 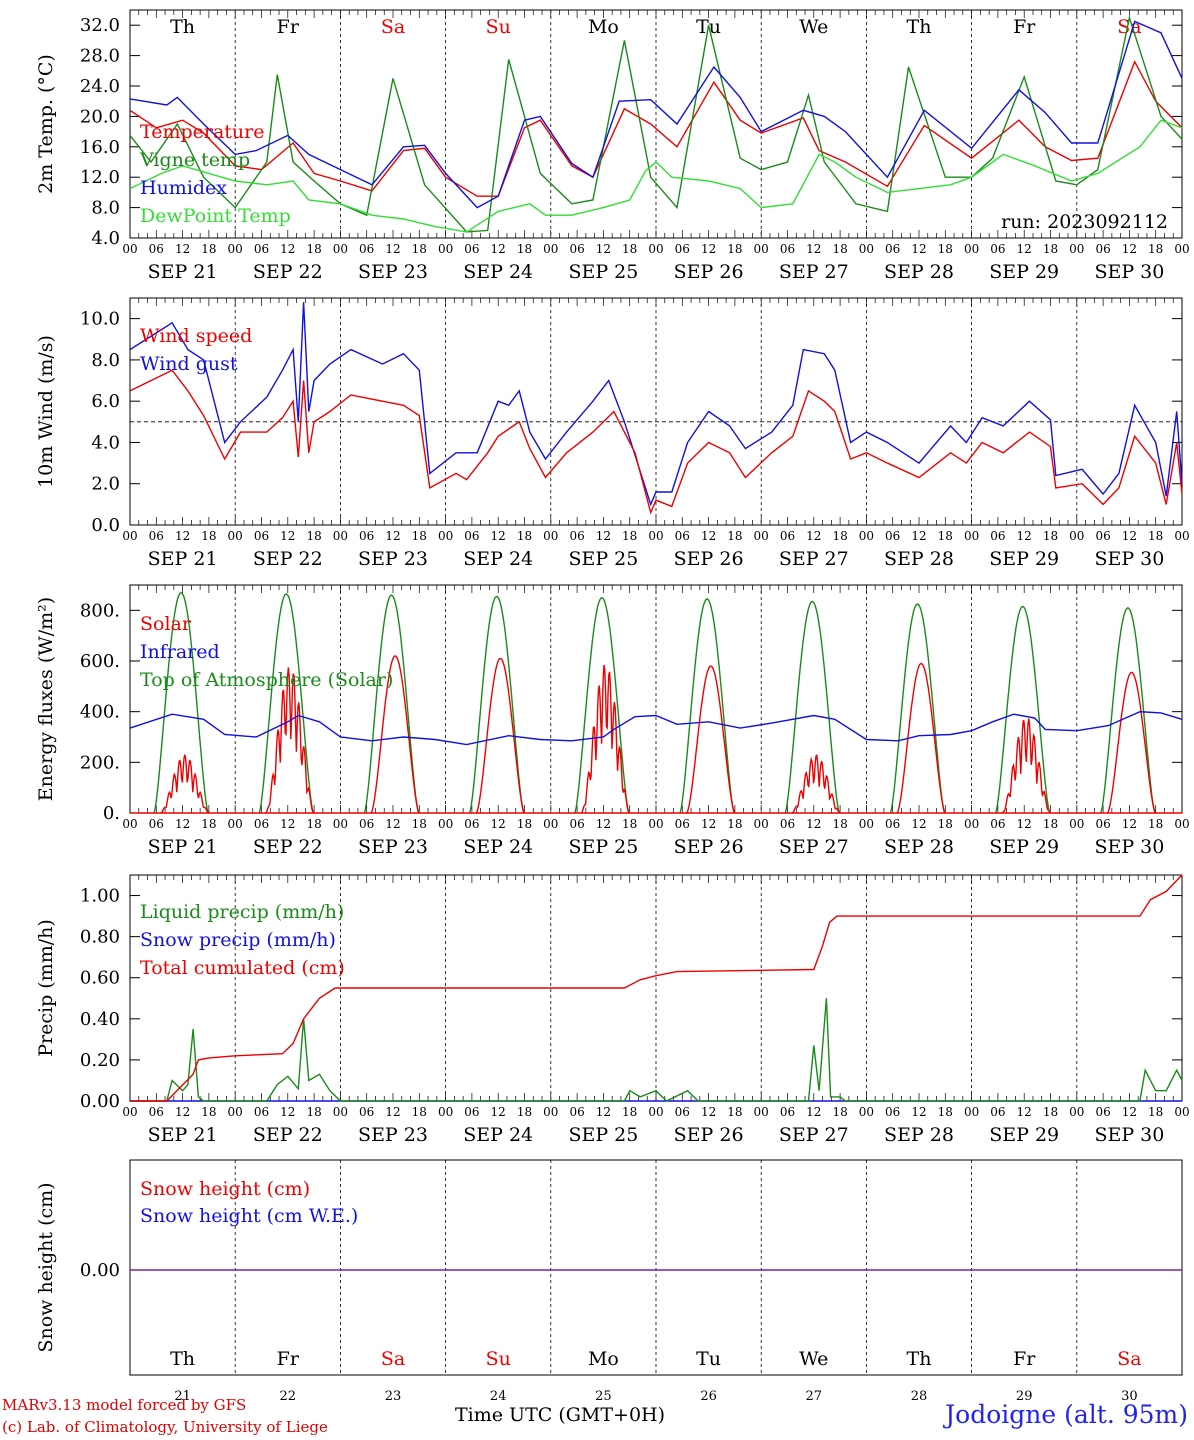 I want to click on weekday-label: Sa, so click(x=1129, y=1359).